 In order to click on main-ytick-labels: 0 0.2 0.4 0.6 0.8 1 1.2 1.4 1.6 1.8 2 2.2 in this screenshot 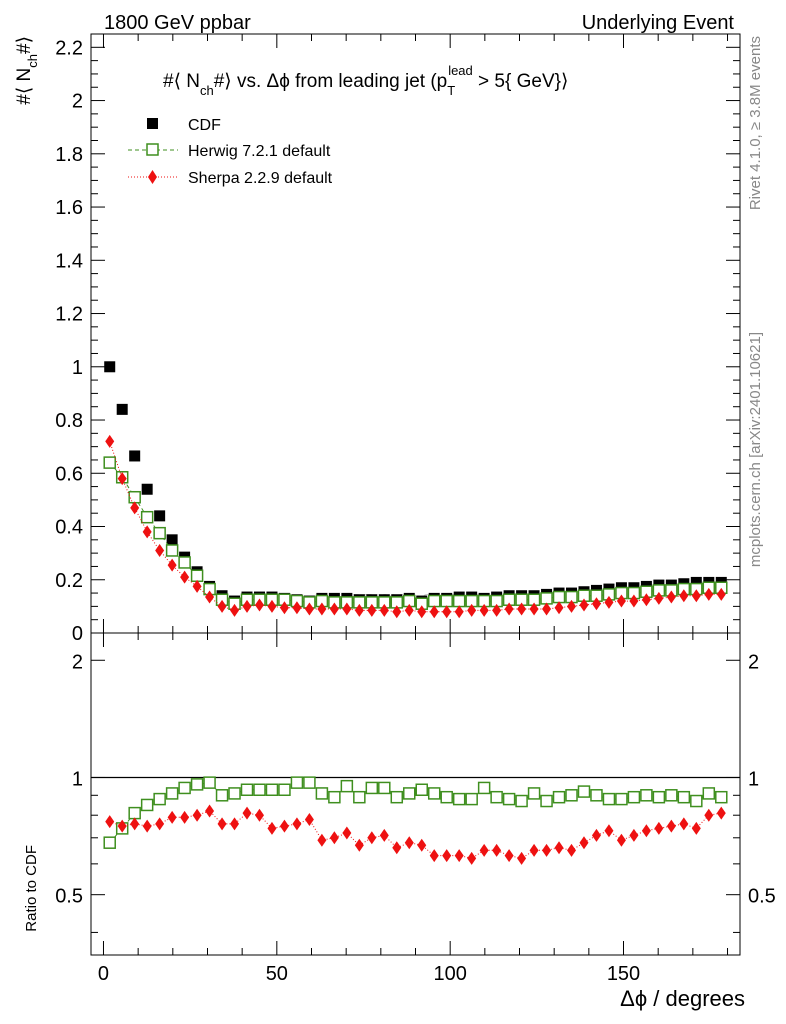, I will do `click(69, 341)`.